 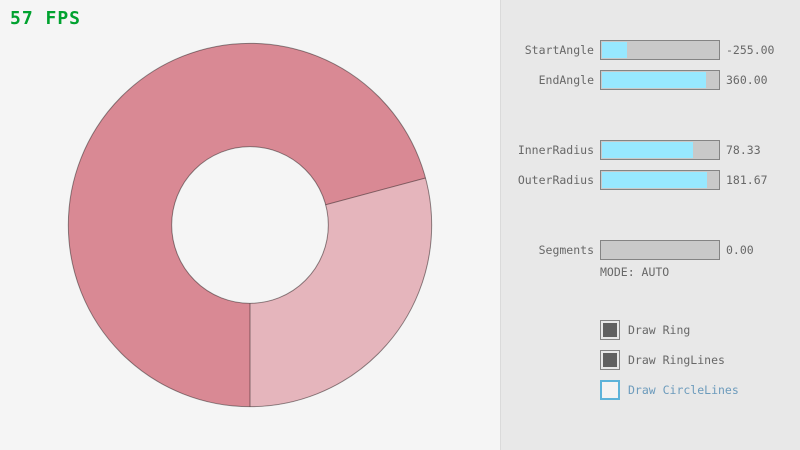 I want to click on end-angle-slider, so click(x=660, y=80).